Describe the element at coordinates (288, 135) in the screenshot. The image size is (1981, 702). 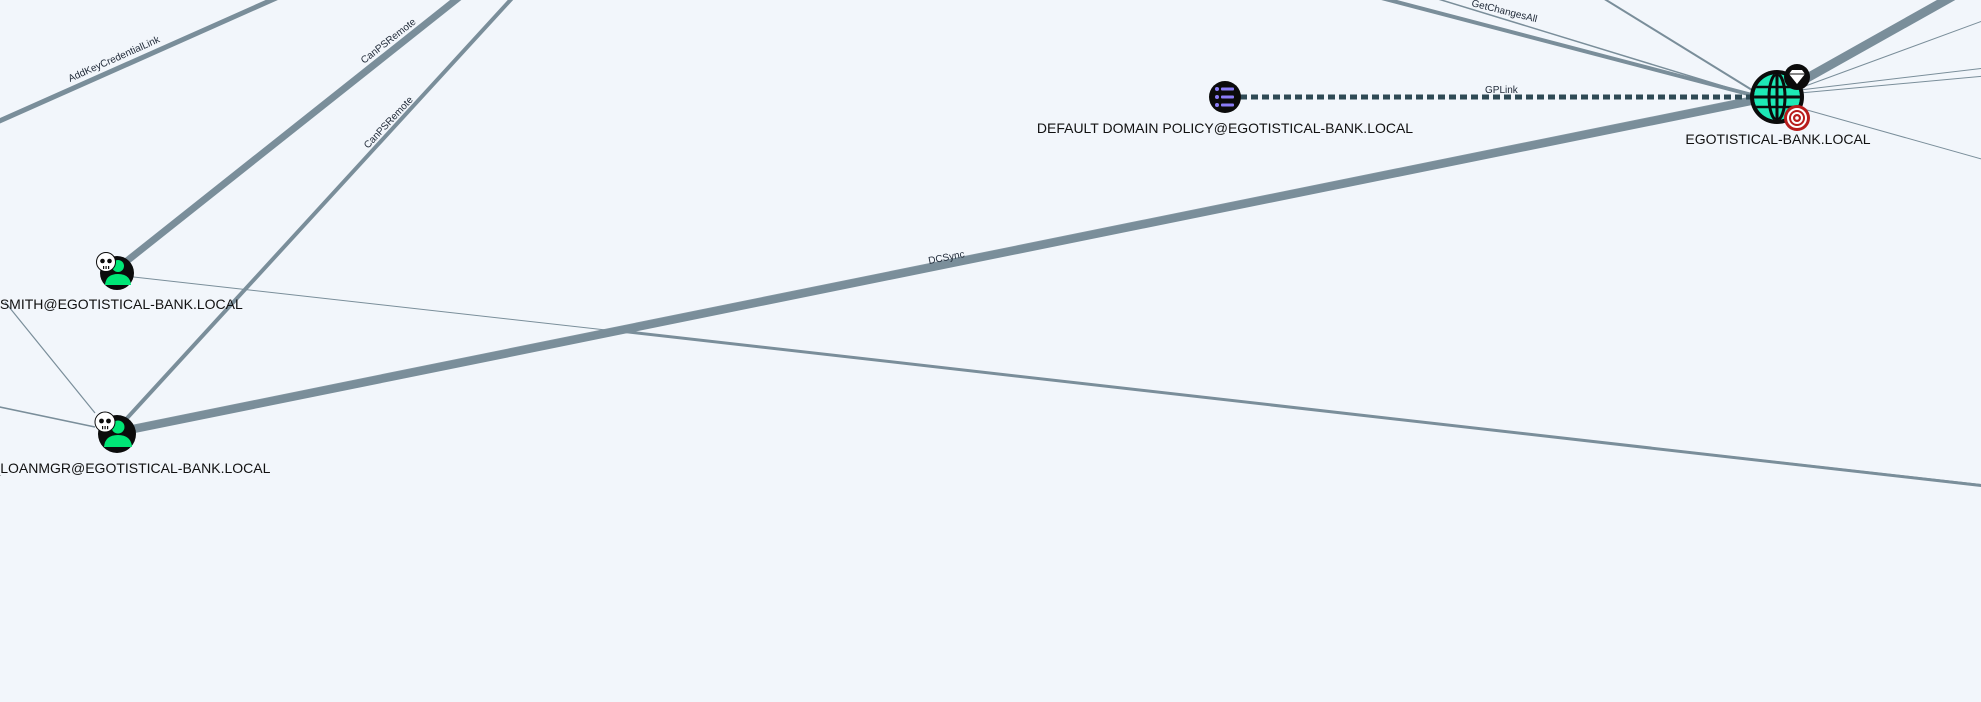
I see `edge-canpsremote-fsmith` at that location.